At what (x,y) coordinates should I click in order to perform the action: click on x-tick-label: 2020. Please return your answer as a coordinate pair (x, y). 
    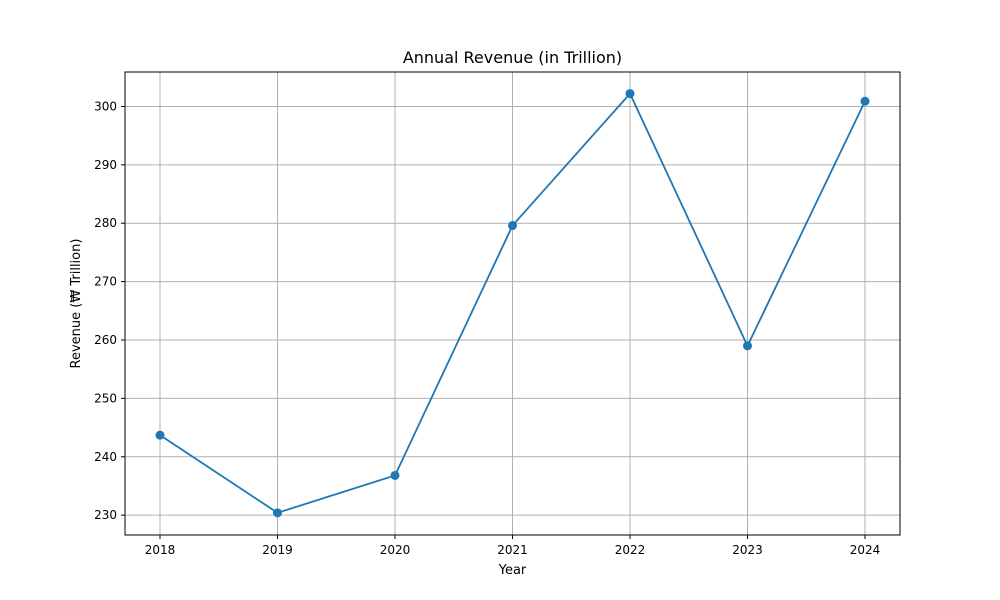
    Looking at the image, I should click on (395, 550).